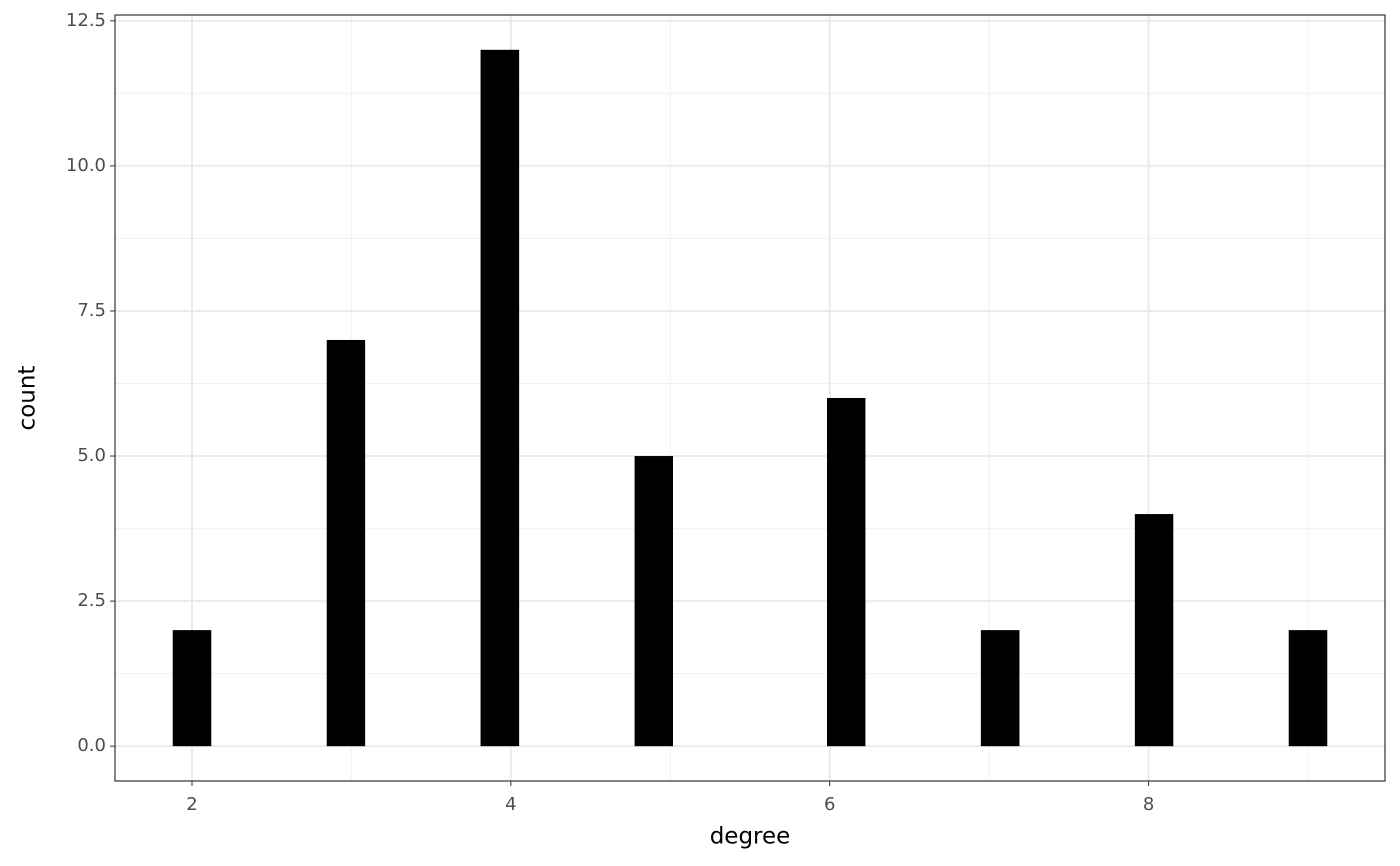  Describe the element at coordinates (1148, 804) in the screenshot. I see `x-tick-label: 8` at that location.